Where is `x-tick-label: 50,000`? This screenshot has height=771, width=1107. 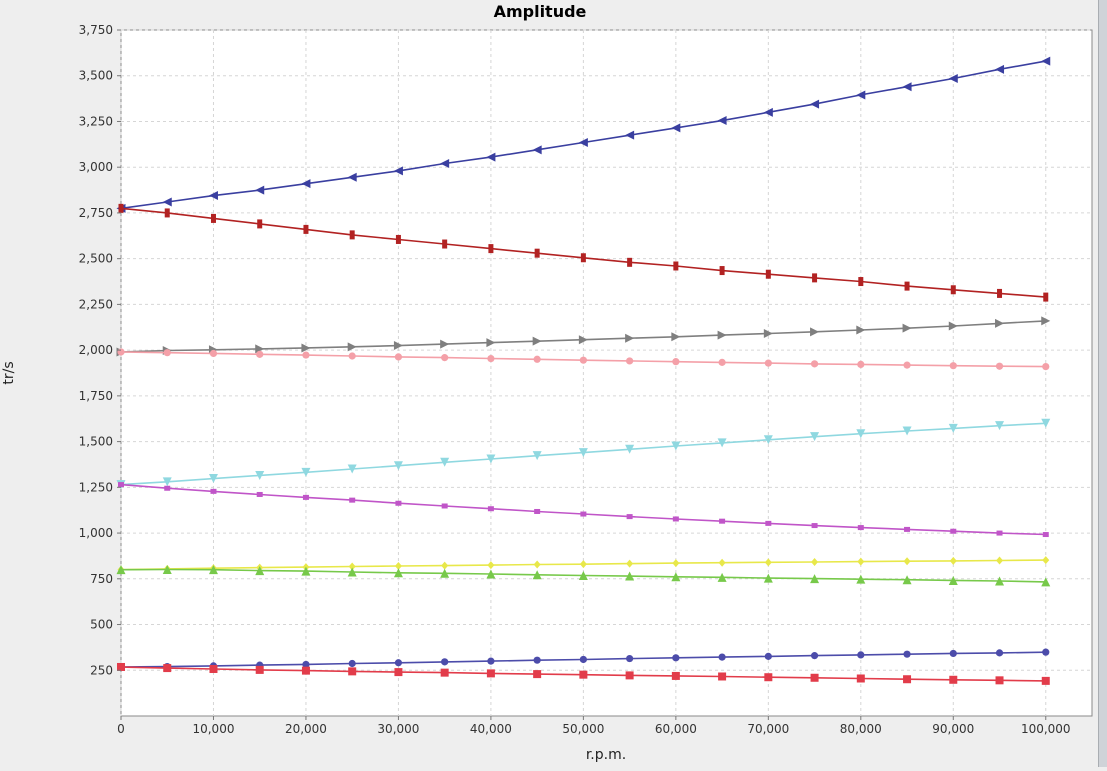 x-tick-label: 50,000 is located at coordinates (583, 729).